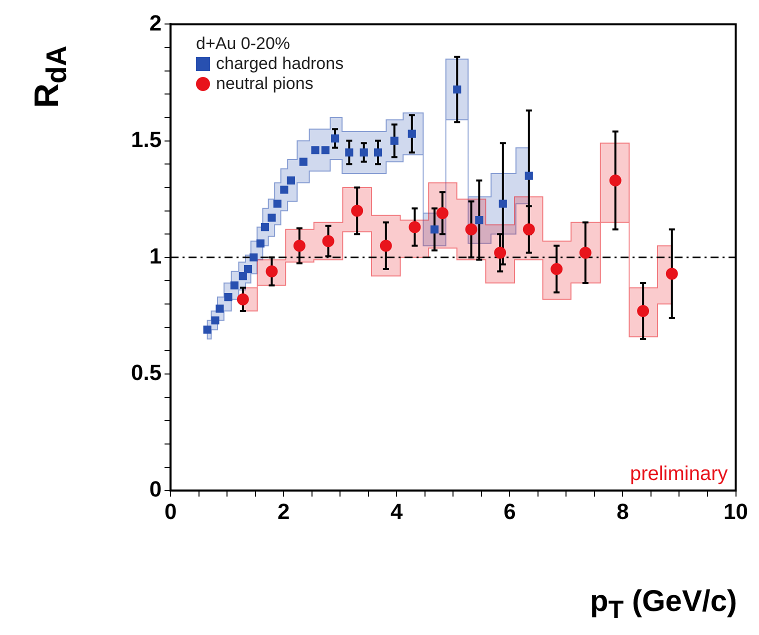 This screenshot has height=635, width=759. I want to click on y-tick-label: 1.5, so click(146, 139).